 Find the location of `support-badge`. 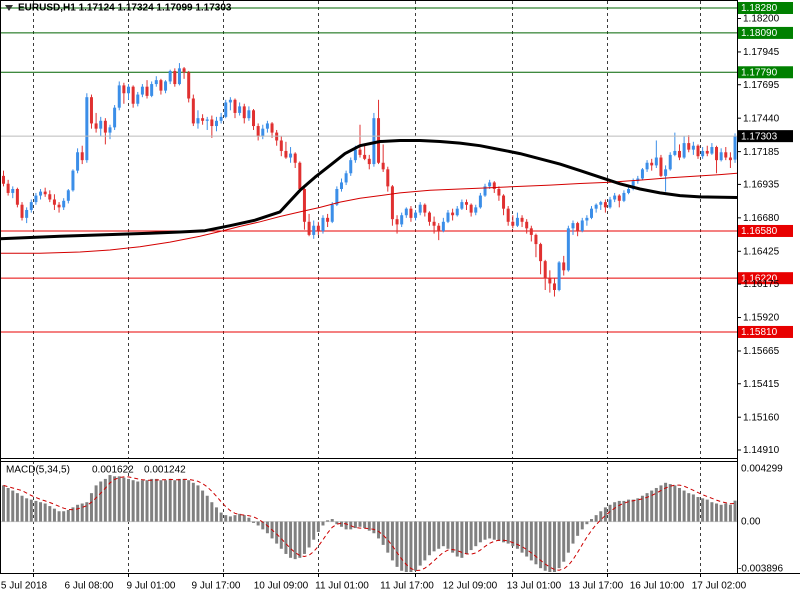

support-badge is located at coordinates (765, 278).